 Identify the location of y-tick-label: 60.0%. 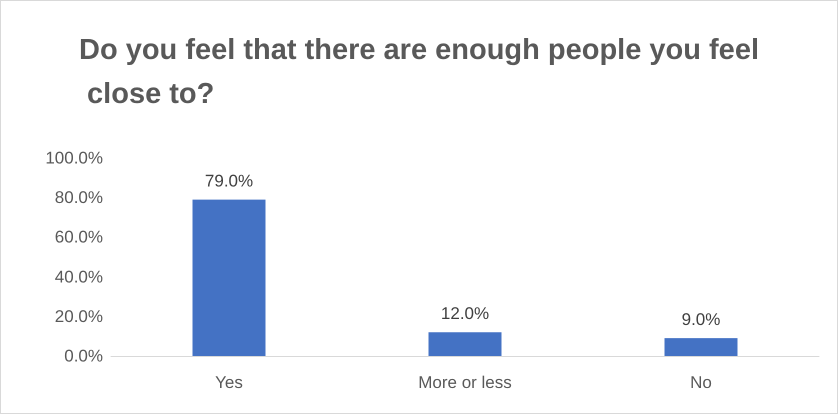
(78, 237).